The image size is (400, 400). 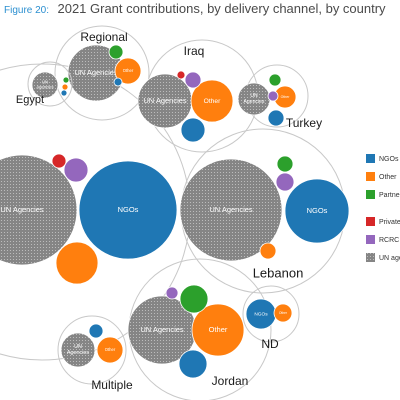 I want to click on legend-swatch-ngos, so click(x=370, y=158).